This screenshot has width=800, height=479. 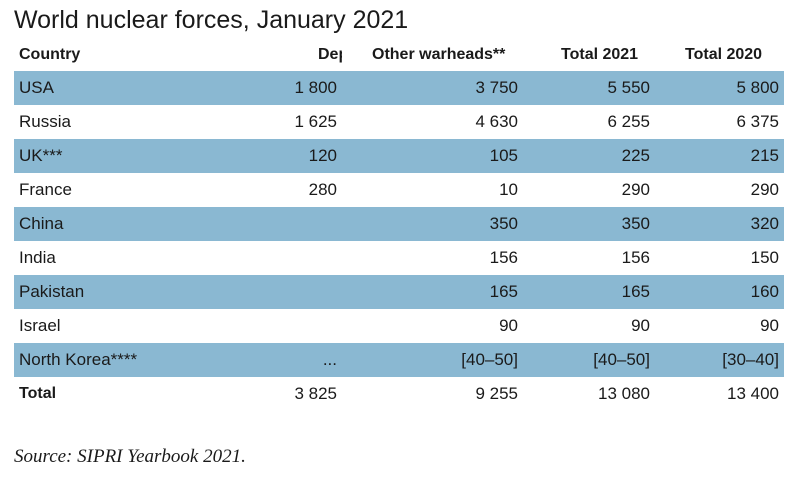 What do you see at coordinates (45, 121) in the screenshot?
I see `cell-country: Russia` at bounding box center [45, 121].